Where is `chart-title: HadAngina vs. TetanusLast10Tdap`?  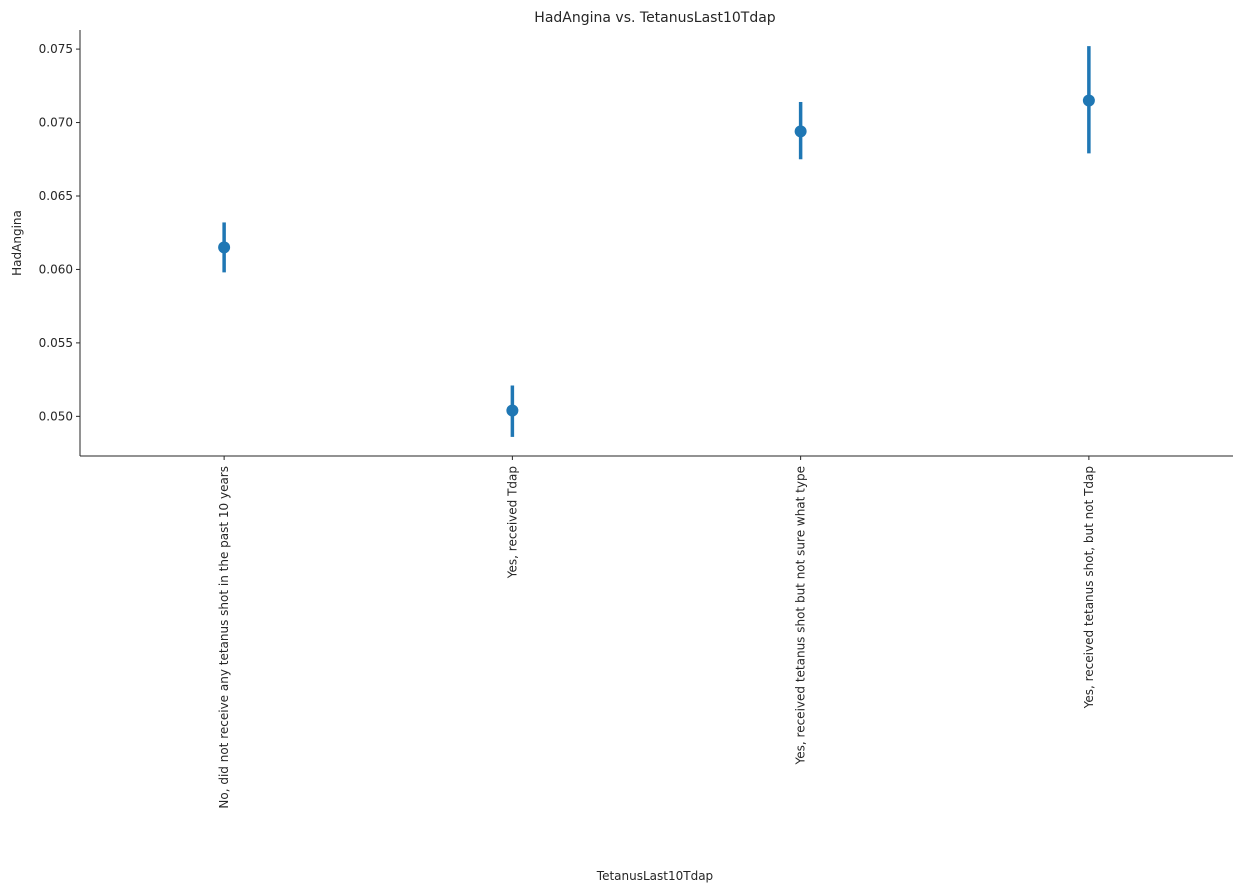
chart-title: HadAngina vs. TetanusLast10Tdap is located at coordinates (654, 18).